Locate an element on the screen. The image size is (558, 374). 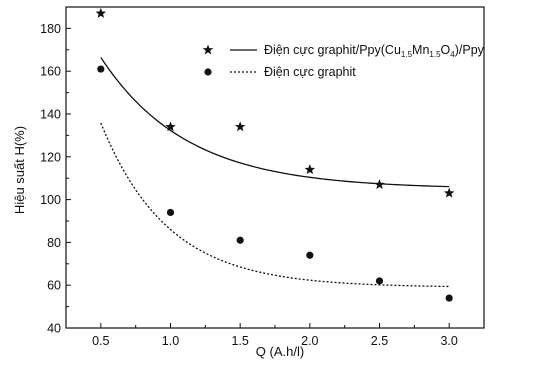
legend-label-graphite-electrode: Điện cực graphit is located at coordinates (310, 72).